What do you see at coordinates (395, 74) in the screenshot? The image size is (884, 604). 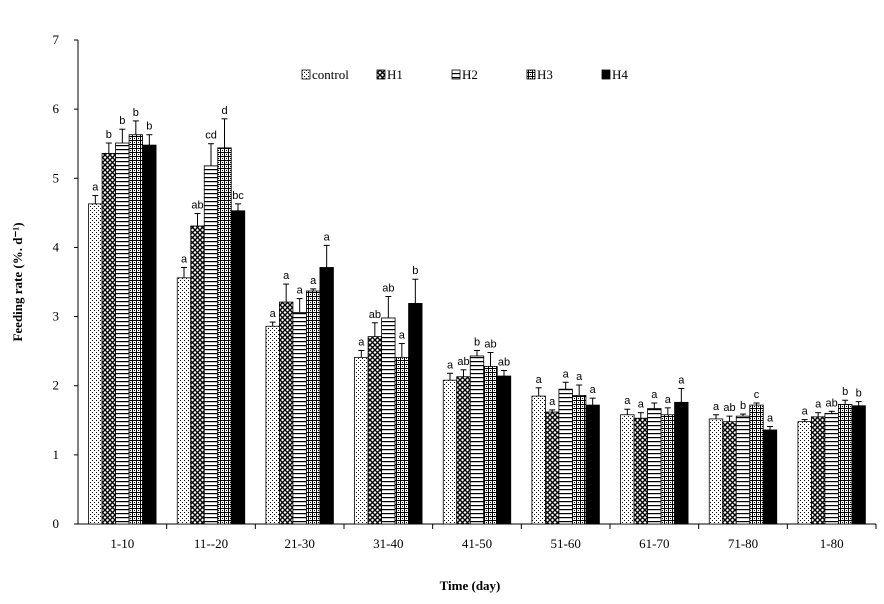 I see `legend-label: H1` at bounding box center [395, 74].